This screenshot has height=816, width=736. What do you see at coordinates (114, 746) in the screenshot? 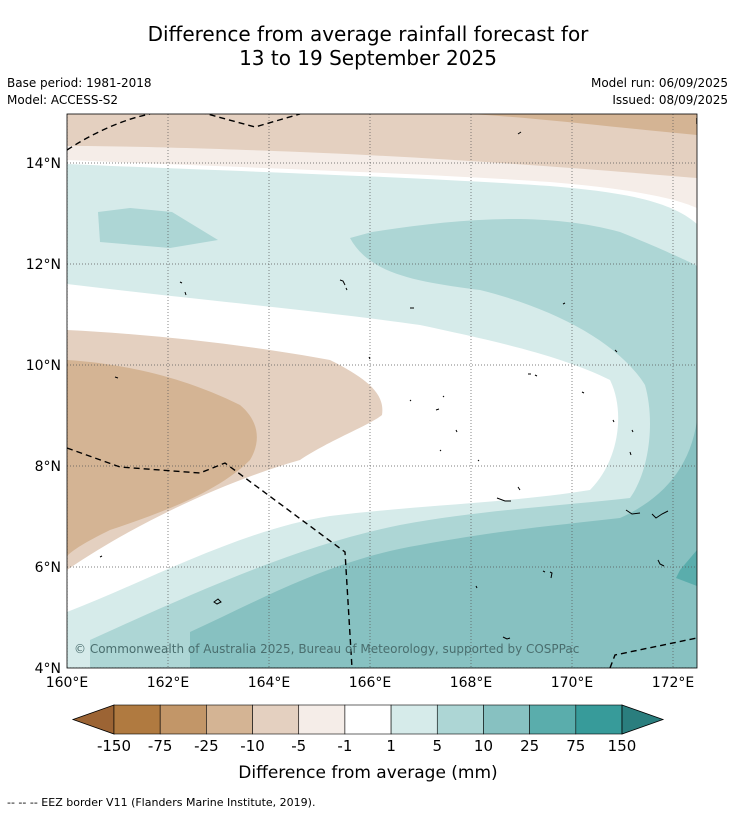
I see `colorbar-tick-label: -150` at bounding box center [114, 746].